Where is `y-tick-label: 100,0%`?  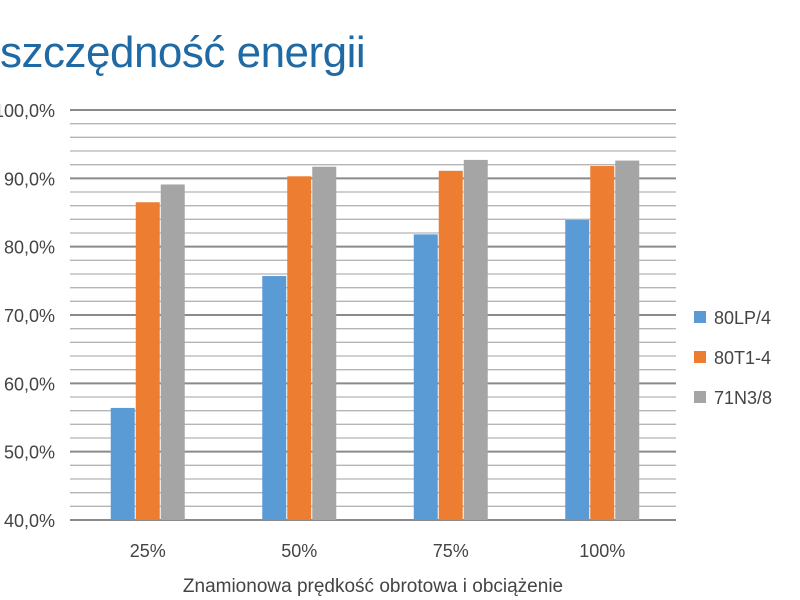 y-tick-label: 100,0% is located at coordinates (27, 111).